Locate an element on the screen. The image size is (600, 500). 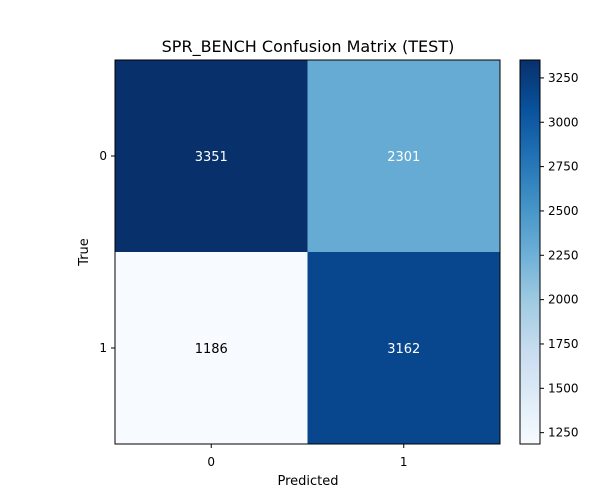
y-axis-label: True is located at coordinates (84, 252).